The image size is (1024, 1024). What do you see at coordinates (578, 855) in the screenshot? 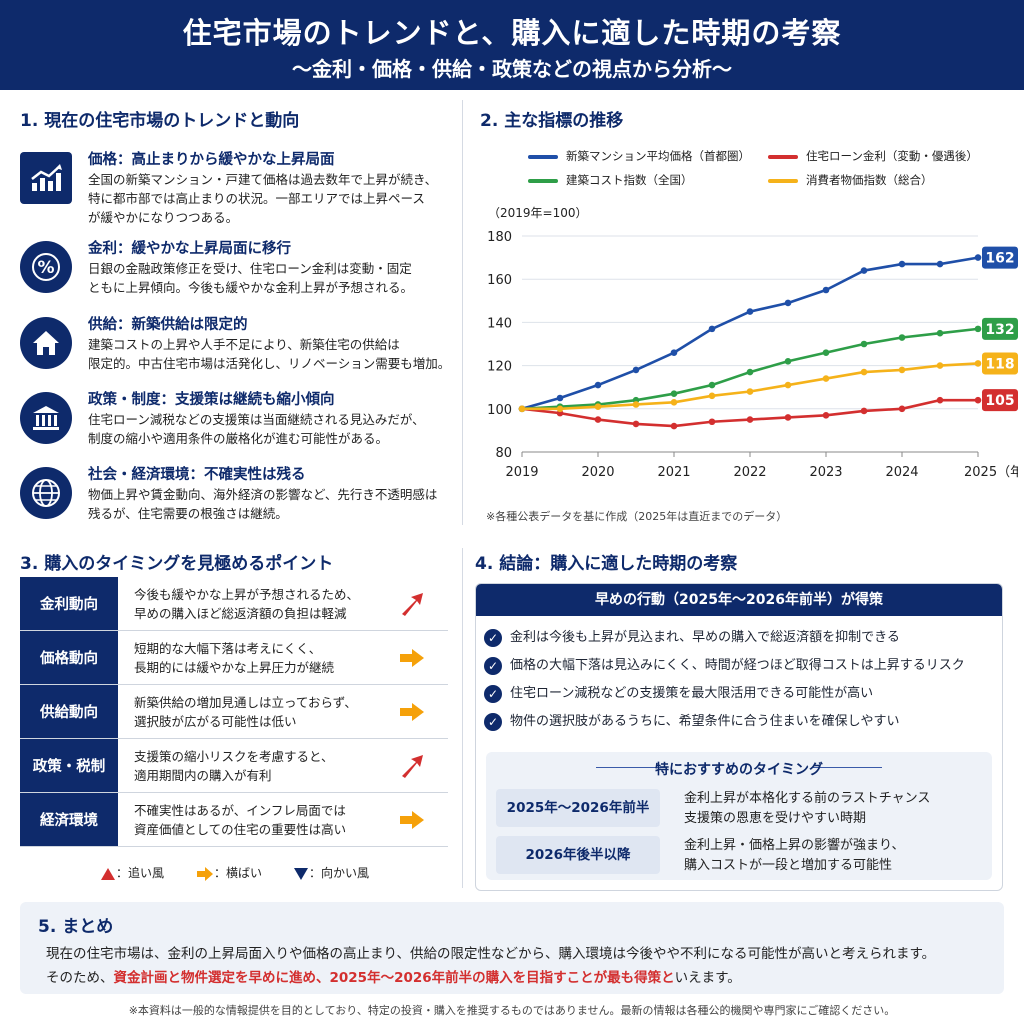
I see `timing-pill-late: 2026年後半以降` at bounding box center [578, 855].